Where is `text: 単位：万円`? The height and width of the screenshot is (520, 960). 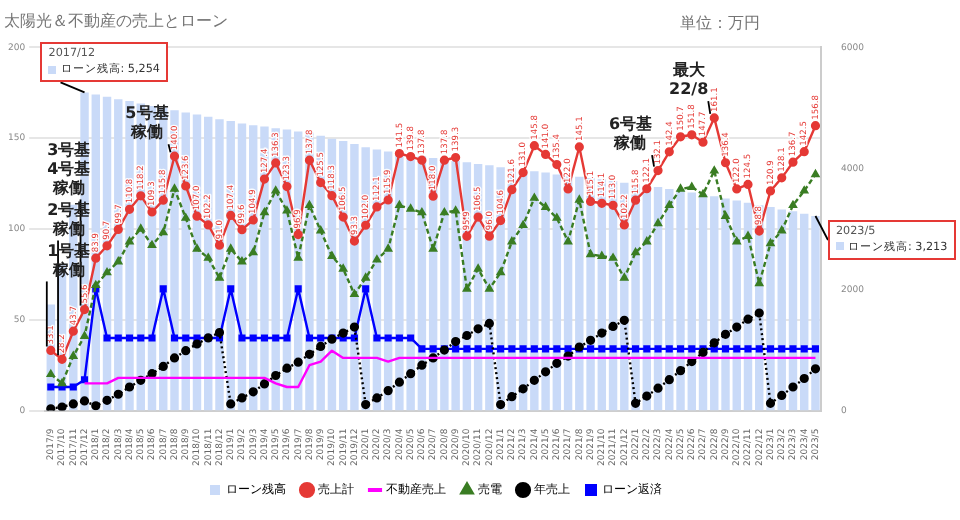 text: 単位：万円 is located at coordinates (720, 23).